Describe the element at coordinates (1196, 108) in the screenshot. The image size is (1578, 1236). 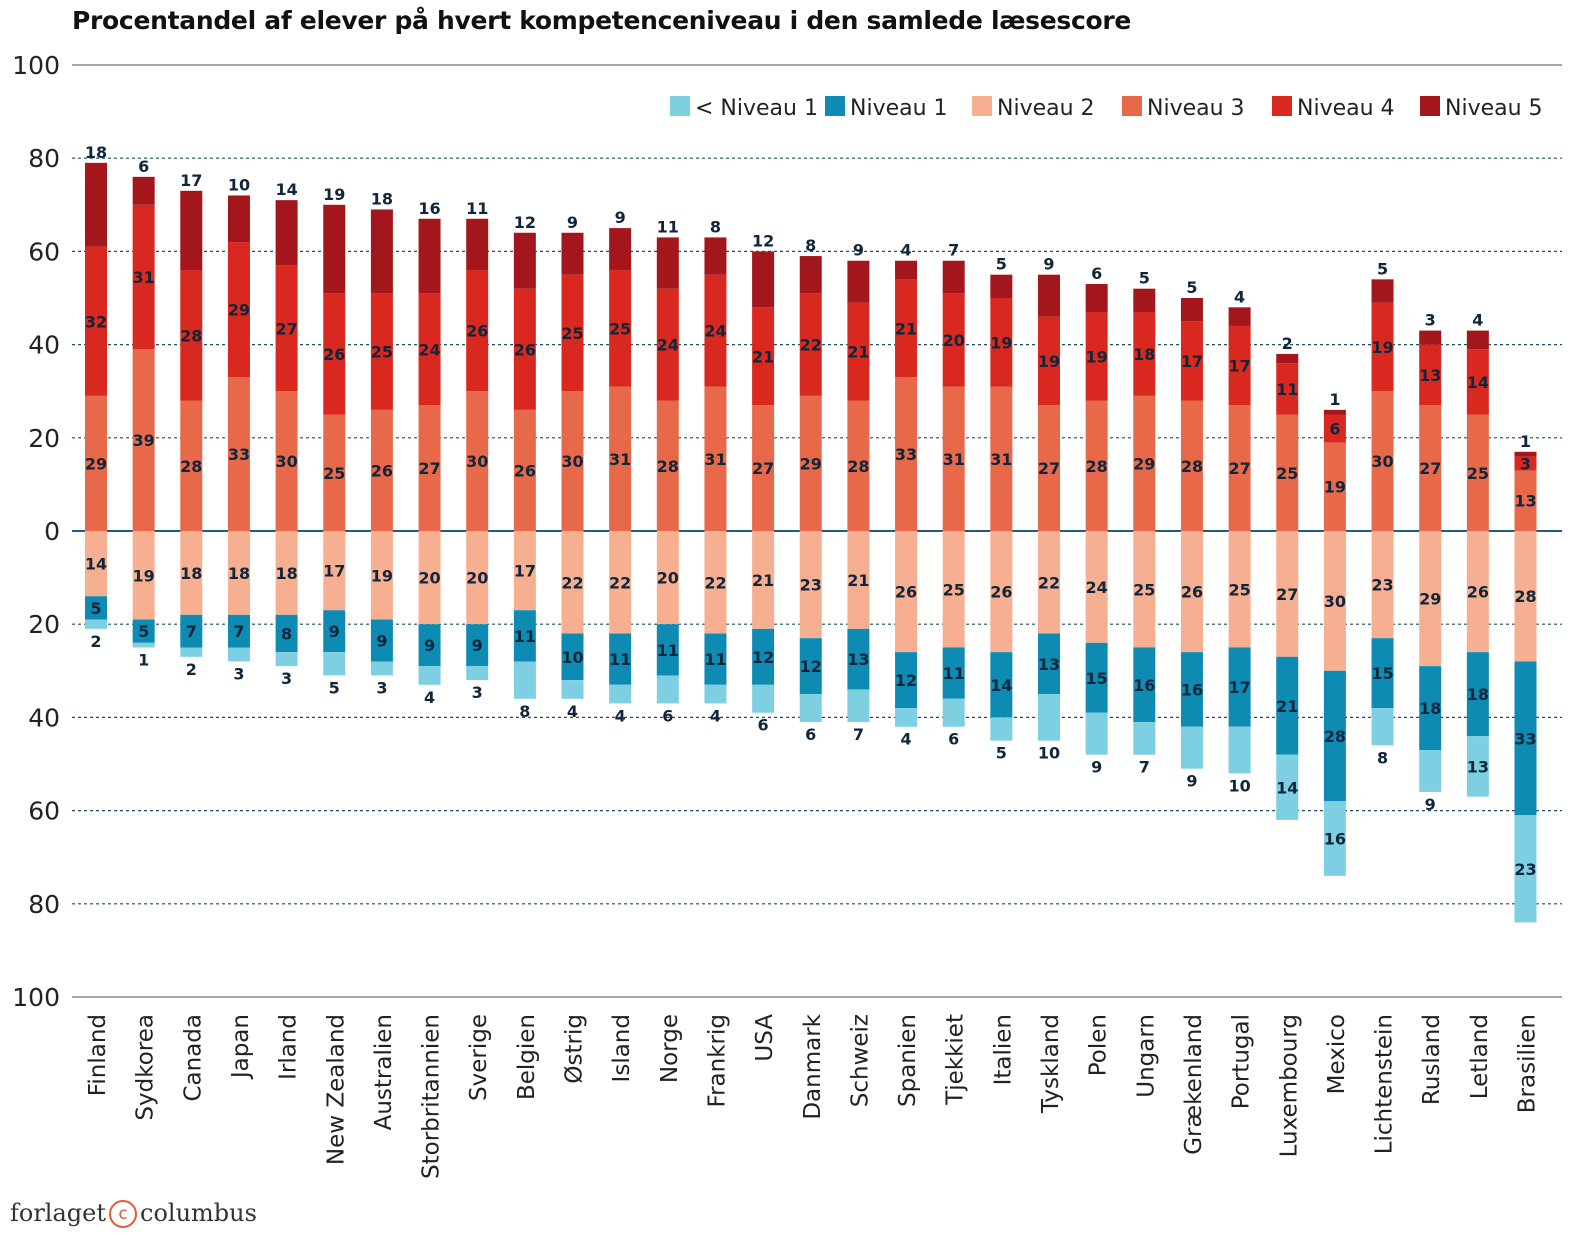
I see `legend-label: Niveau 3` at that location.